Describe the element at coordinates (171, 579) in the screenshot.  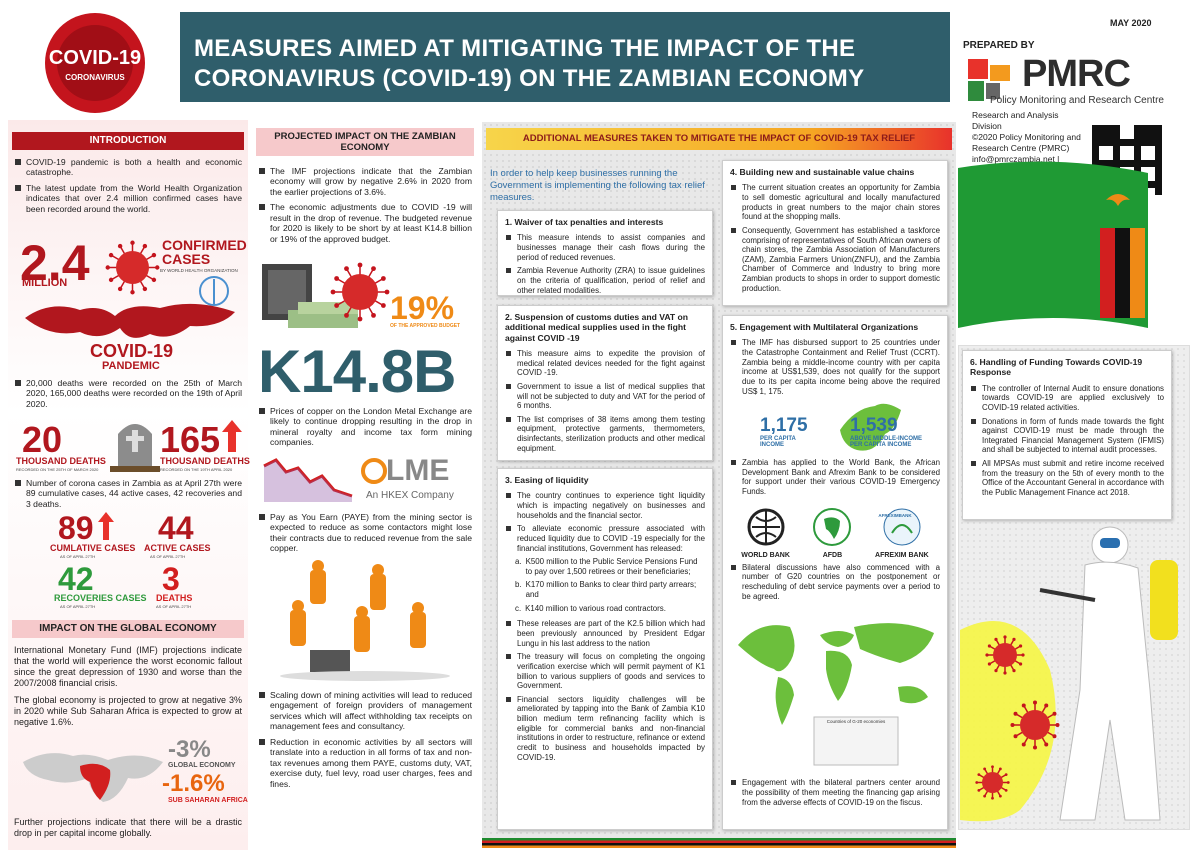
I see `case-number: 3` at that location.